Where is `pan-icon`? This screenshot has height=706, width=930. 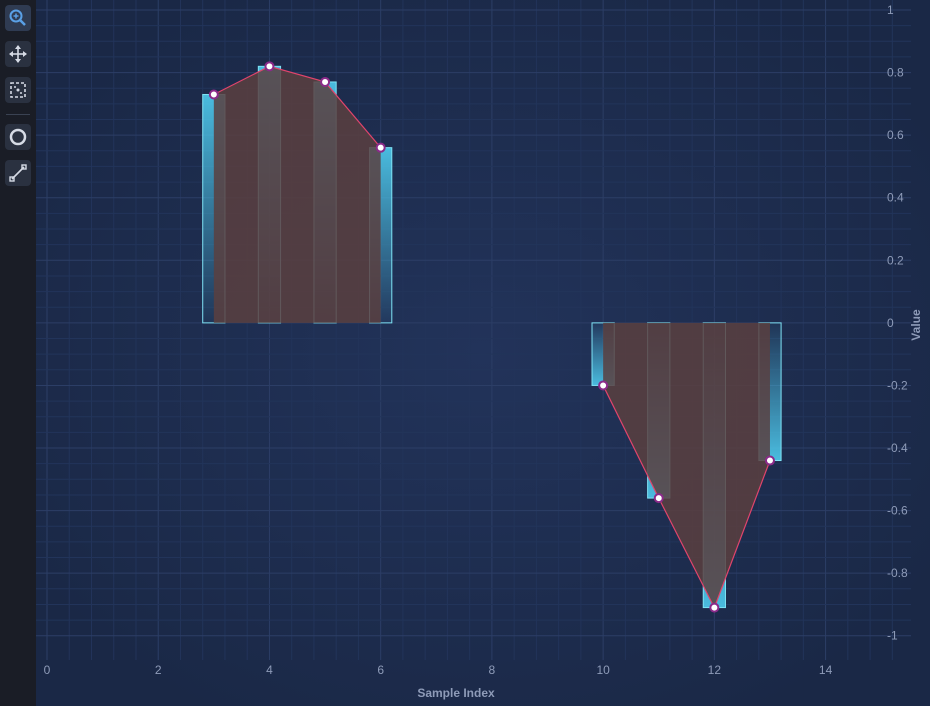 pan-icon is located at coordinates (18, 54).